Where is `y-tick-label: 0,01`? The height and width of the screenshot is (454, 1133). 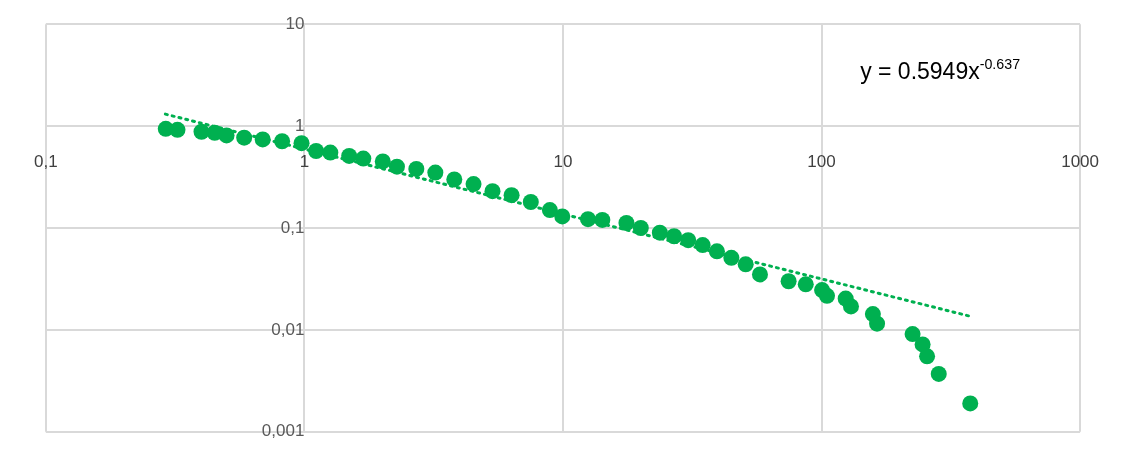
y-tick-label: 0,01 is located at coordinates (288, 329).